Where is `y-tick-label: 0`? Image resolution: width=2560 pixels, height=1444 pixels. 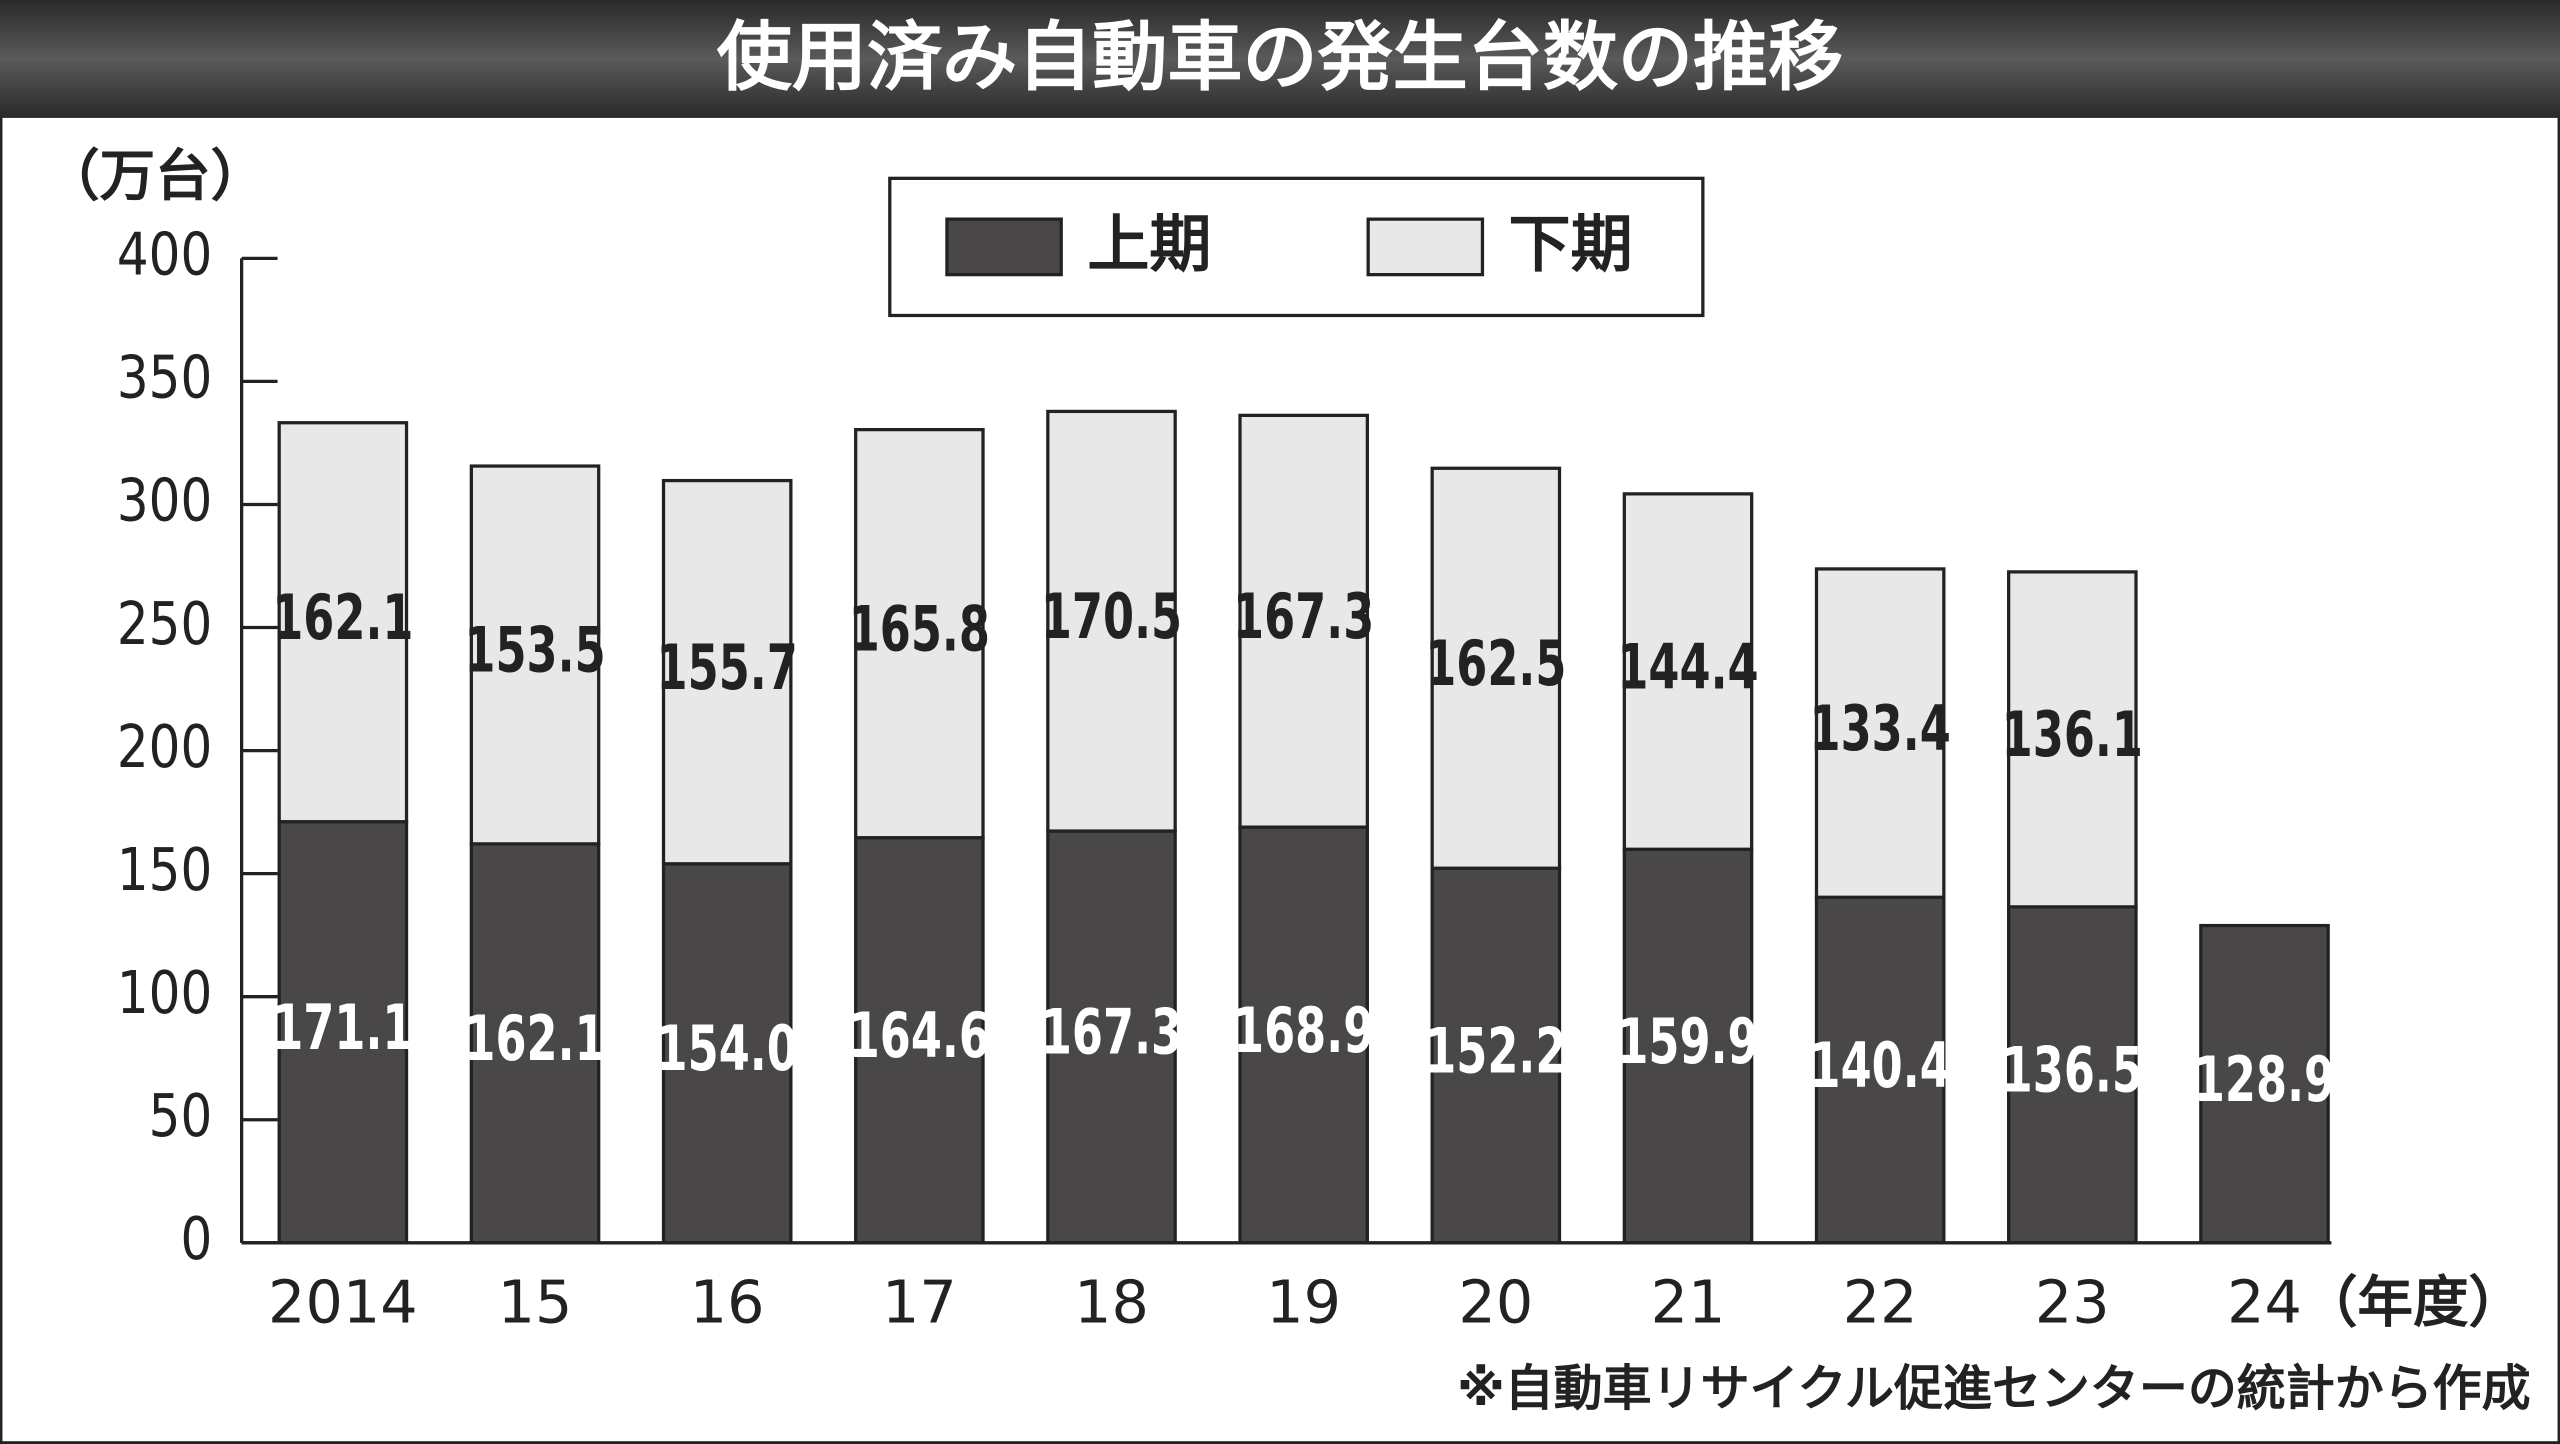
y-tick-label: 0 is located at coordinates (196, 1238).